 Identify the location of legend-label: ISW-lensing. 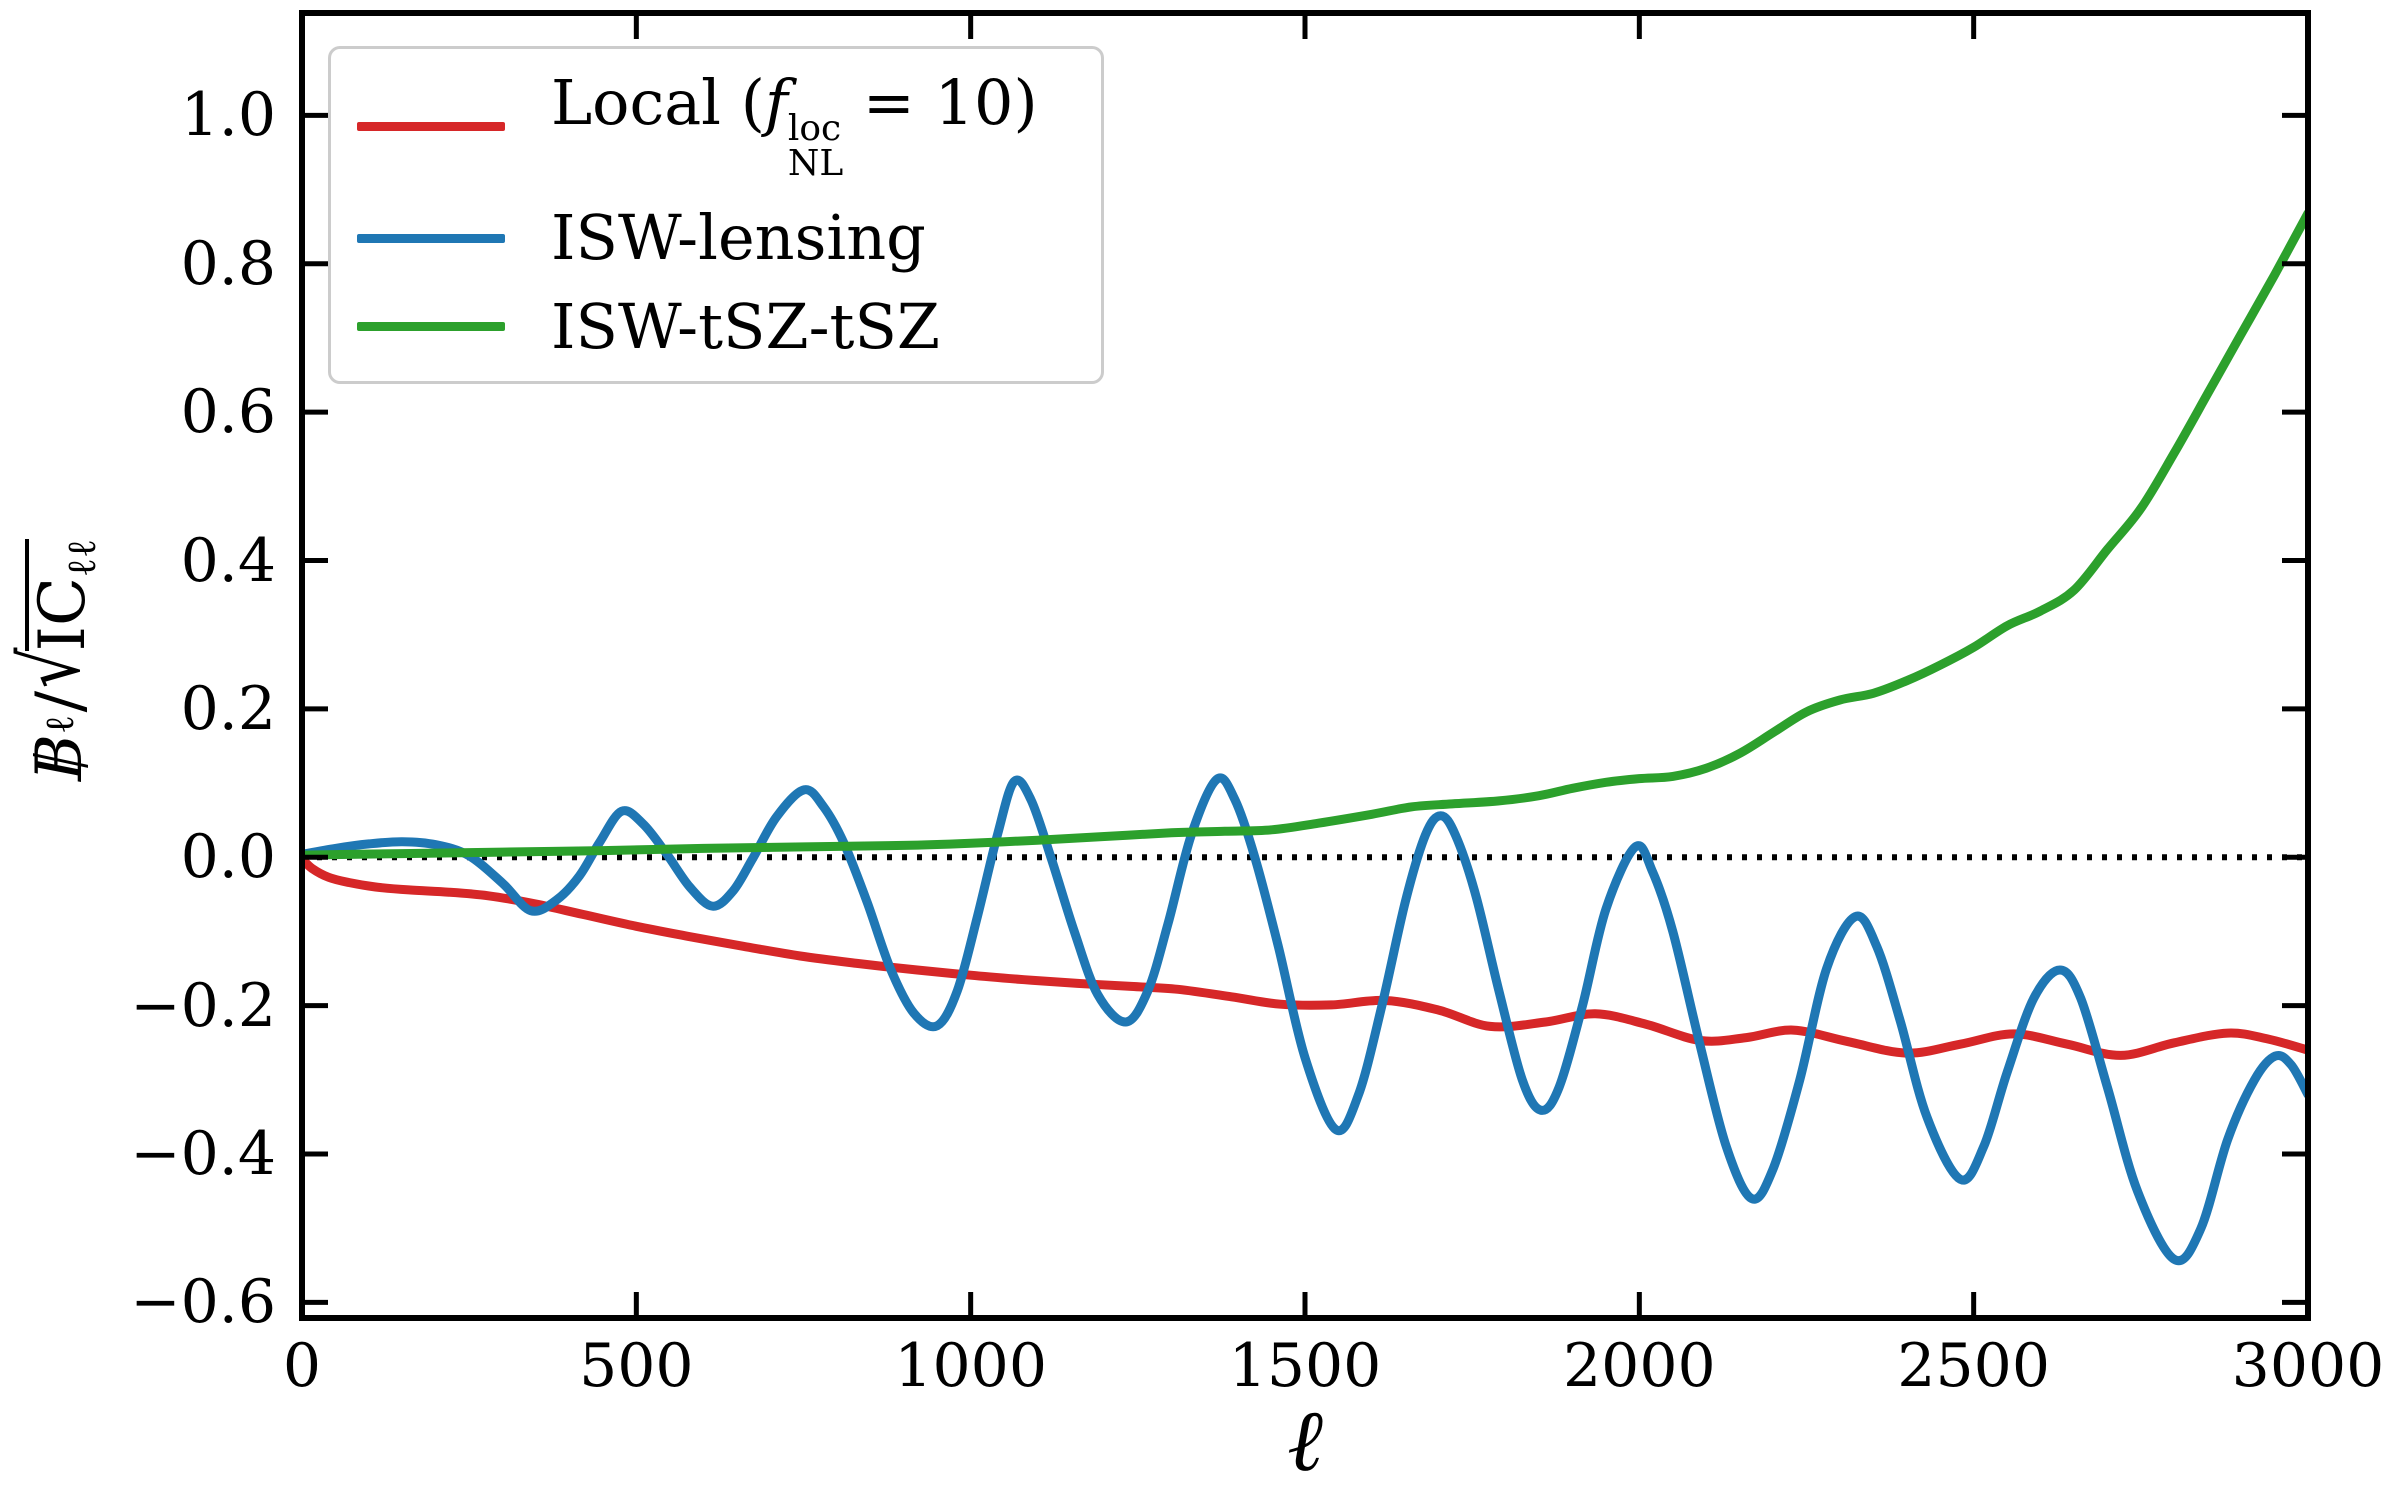
(738, 238).